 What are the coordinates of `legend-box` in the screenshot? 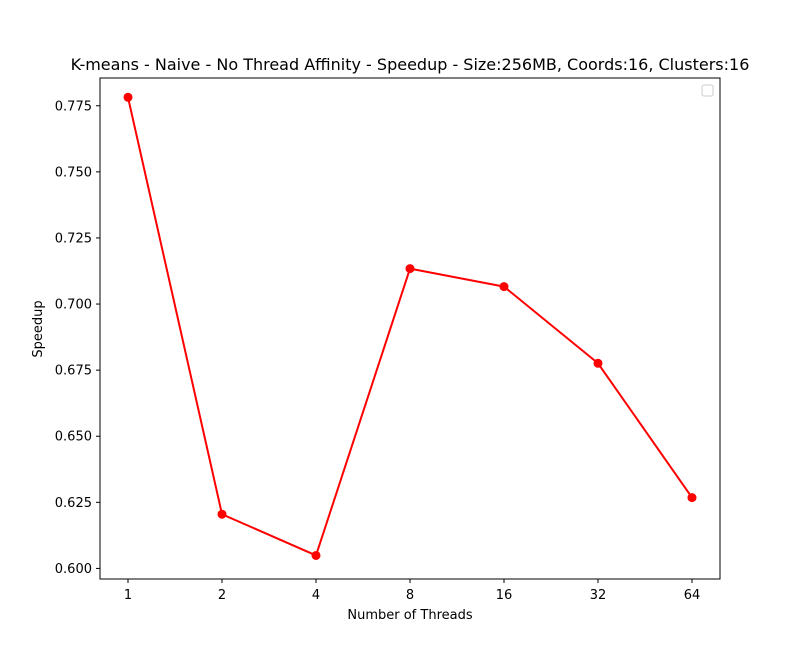 It's located at (707, 90).